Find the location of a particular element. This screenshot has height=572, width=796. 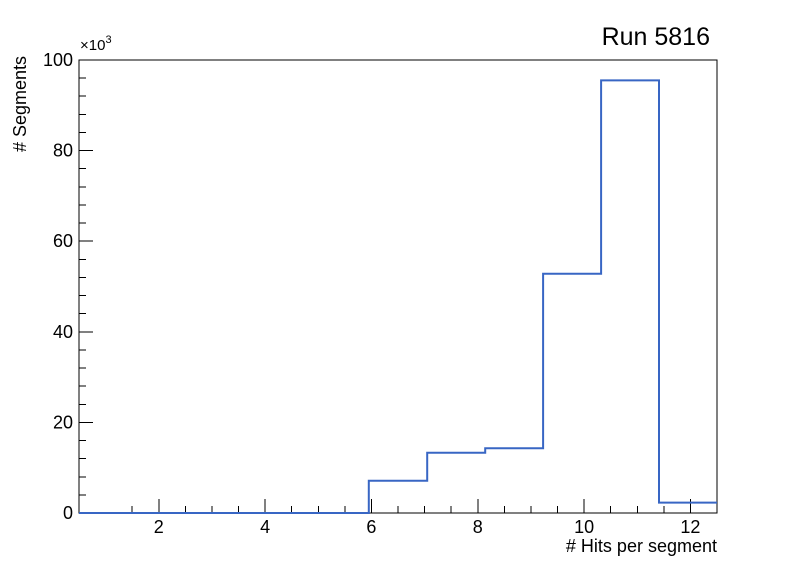

x-tick-label: 10 is located at coordinates (584, 527).